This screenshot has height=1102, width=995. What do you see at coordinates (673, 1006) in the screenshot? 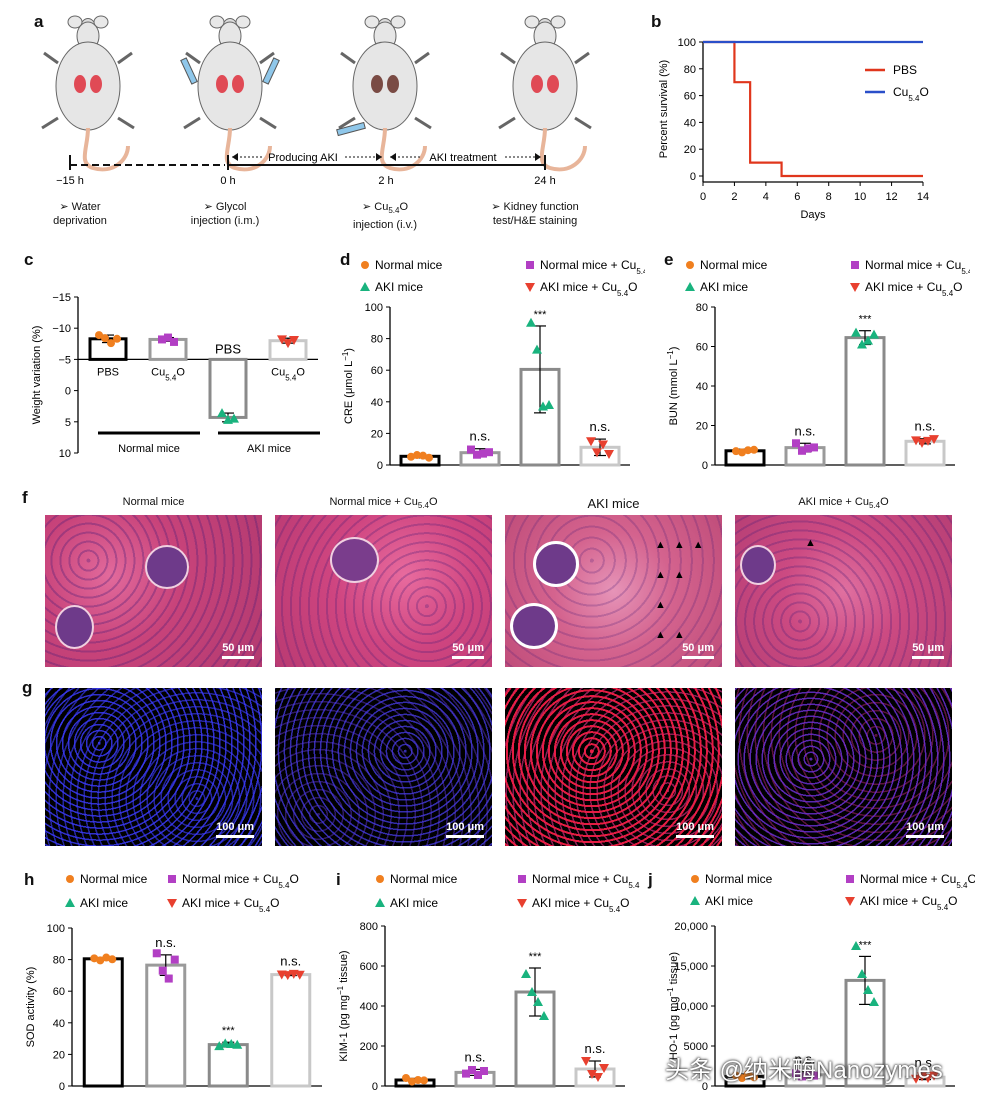
I see `y-axis-label: HO-1 (pg mg−1 tissue)` at bounding box center [673, 1006].